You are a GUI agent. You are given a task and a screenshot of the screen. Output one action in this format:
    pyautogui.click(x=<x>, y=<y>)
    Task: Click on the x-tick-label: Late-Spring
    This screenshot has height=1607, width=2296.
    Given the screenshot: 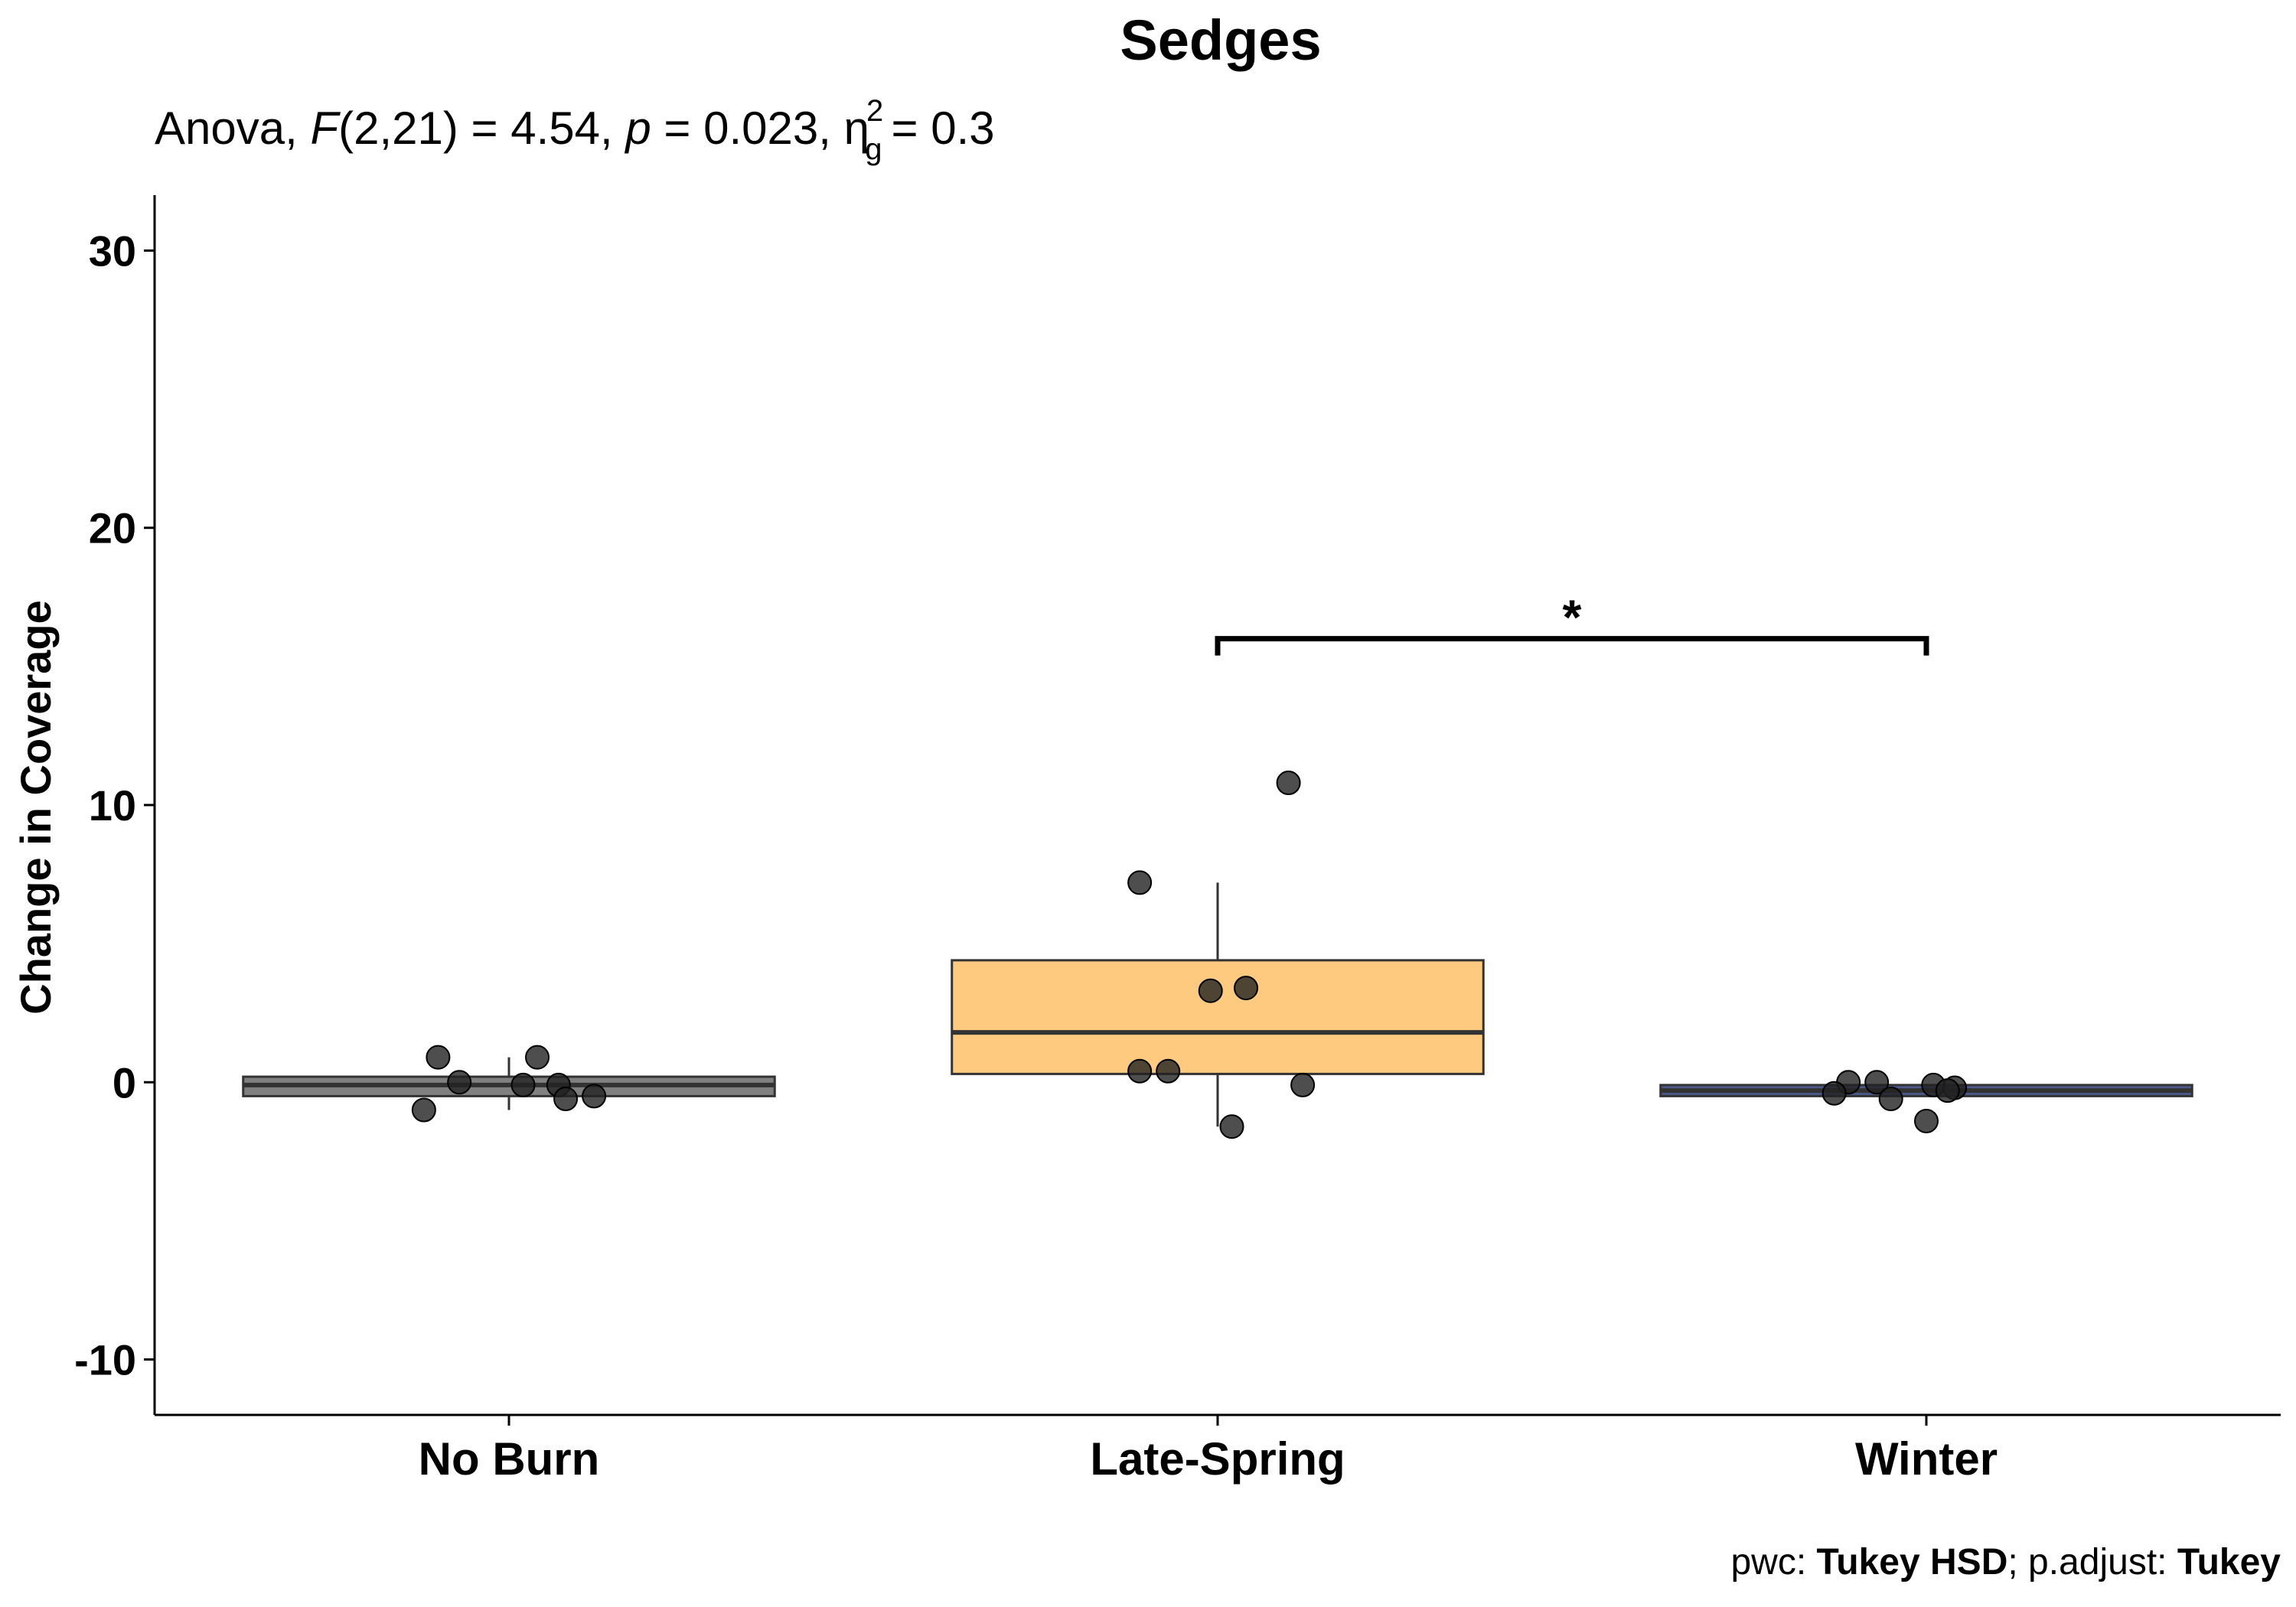 What is the action you would take?
    pyautogui.click(x=1217, y=1459)
    